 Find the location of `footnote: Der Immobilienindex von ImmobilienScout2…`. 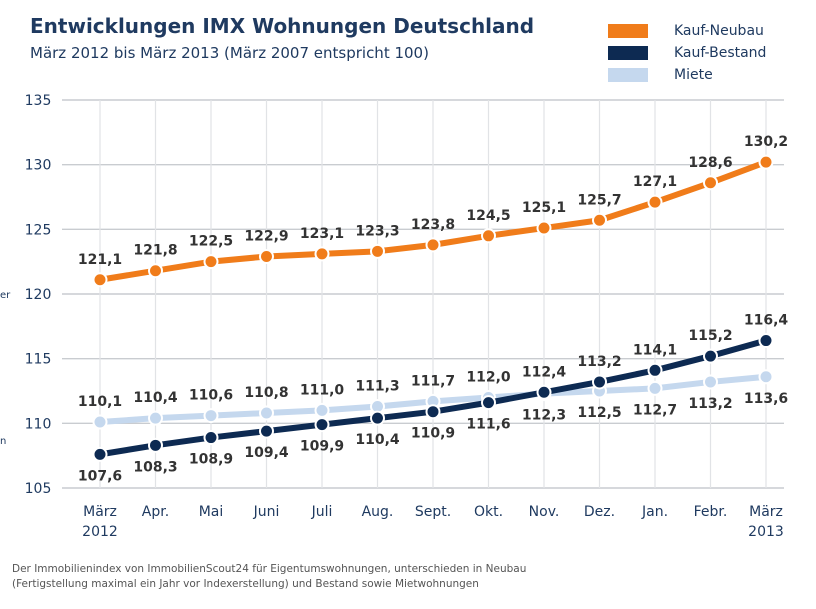

footnote: Der Immobilienindex von ImmobilienScout2… is located at coordinates (269, 577).